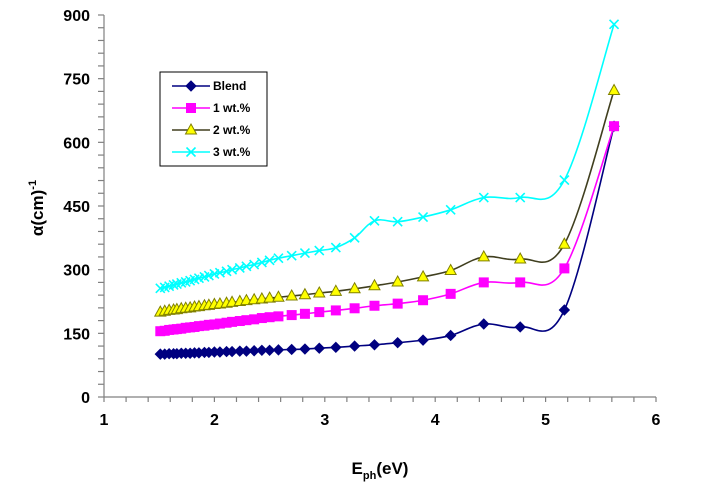  I want to click on x-axis-title: Eph(eV), so click(380, 470).